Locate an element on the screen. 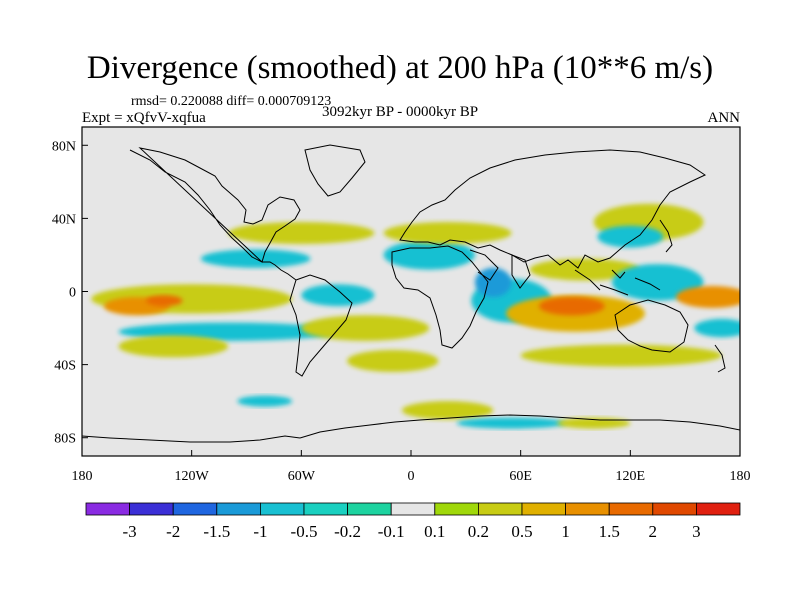 The width and height of the screenshot is (800, 600). colorbar-label: 3 is located at coordinates (696, 531).